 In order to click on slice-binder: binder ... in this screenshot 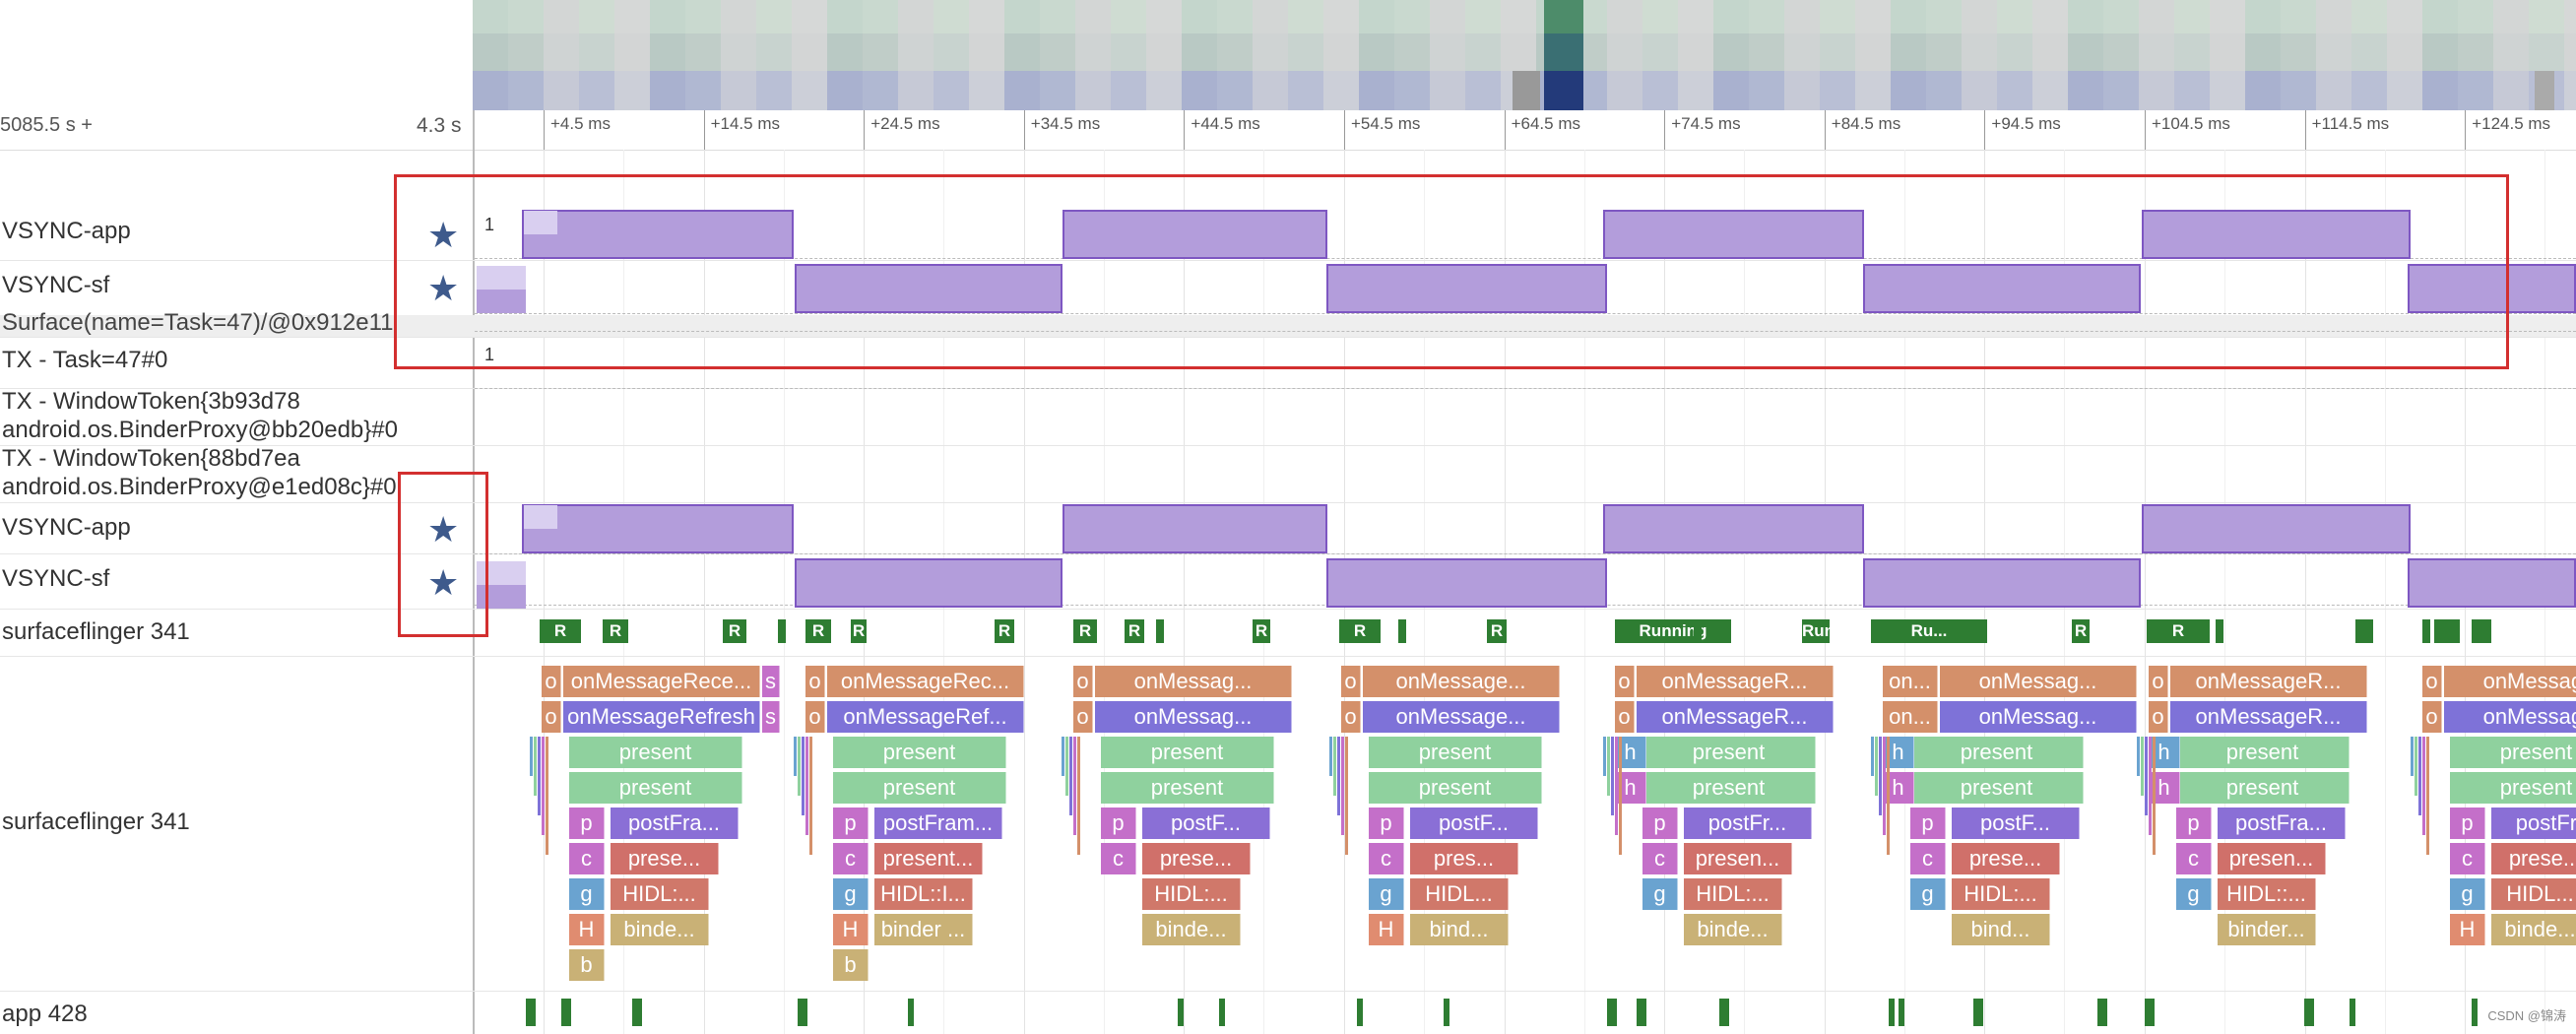, I will do `click(923, 929)`.